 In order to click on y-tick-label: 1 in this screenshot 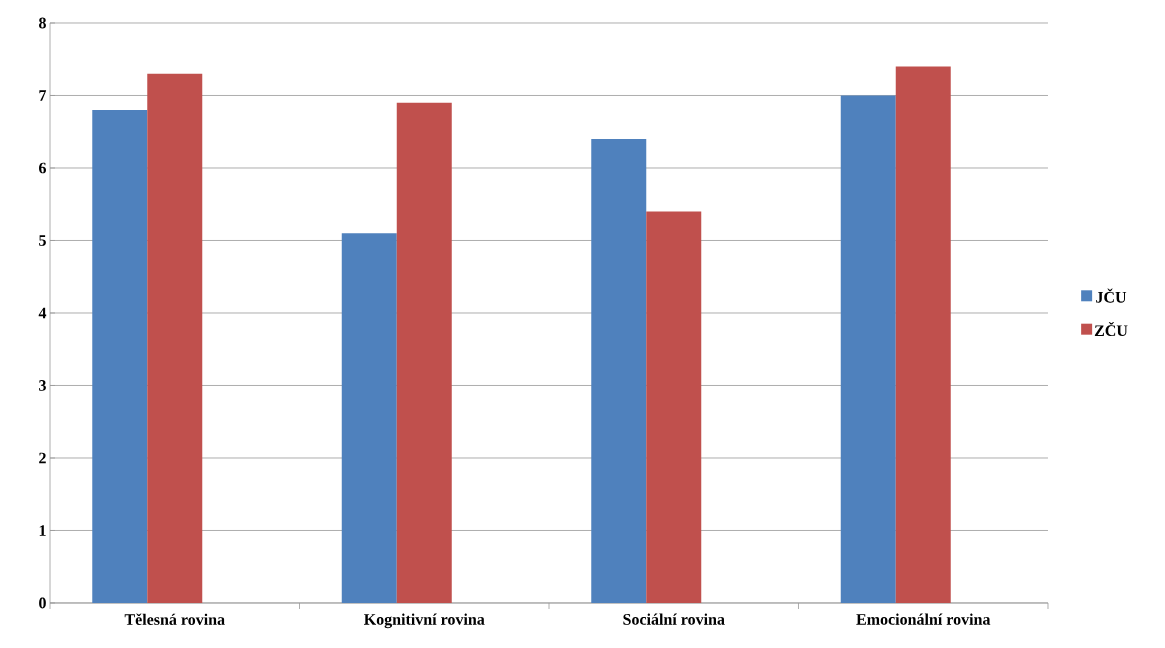, I will do `click(42, 530)`.